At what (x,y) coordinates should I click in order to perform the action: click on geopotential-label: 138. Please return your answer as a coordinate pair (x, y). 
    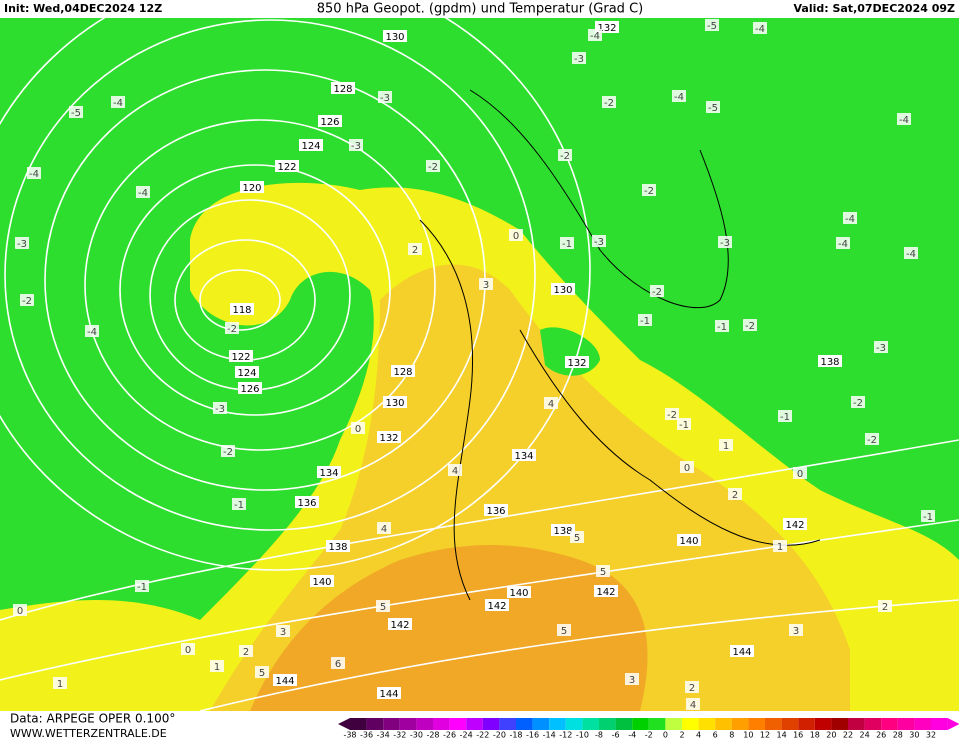
    Looking at the image, I should click on (337, 547).